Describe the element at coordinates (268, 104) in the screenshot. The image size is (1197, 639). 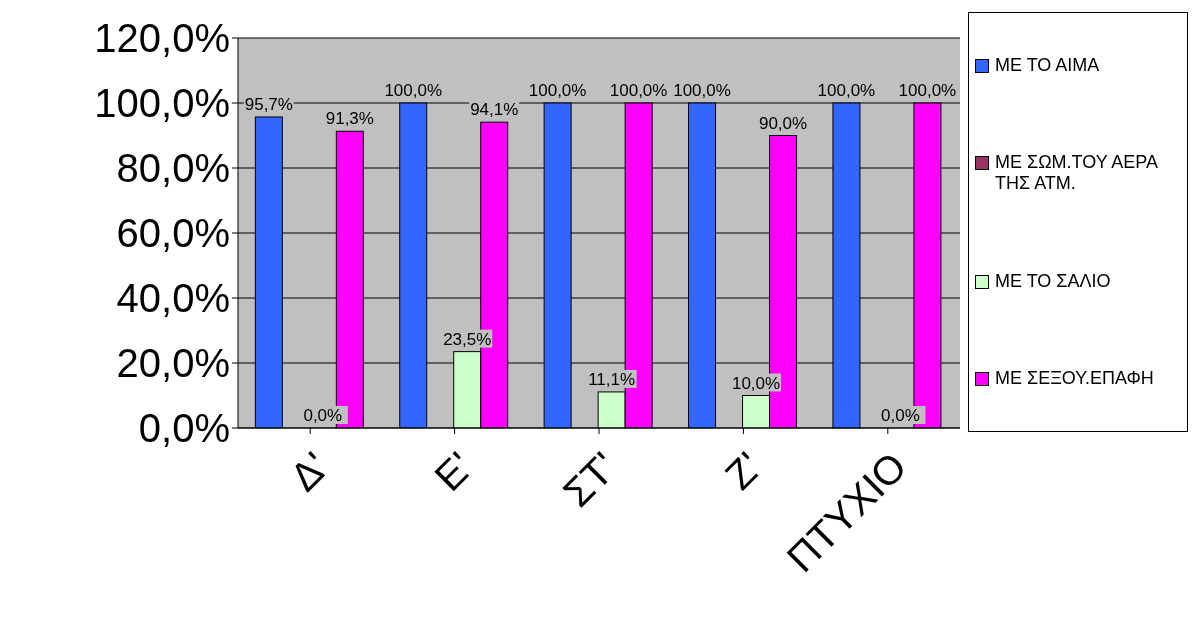
I see `data-label: 95,7%` at that location.